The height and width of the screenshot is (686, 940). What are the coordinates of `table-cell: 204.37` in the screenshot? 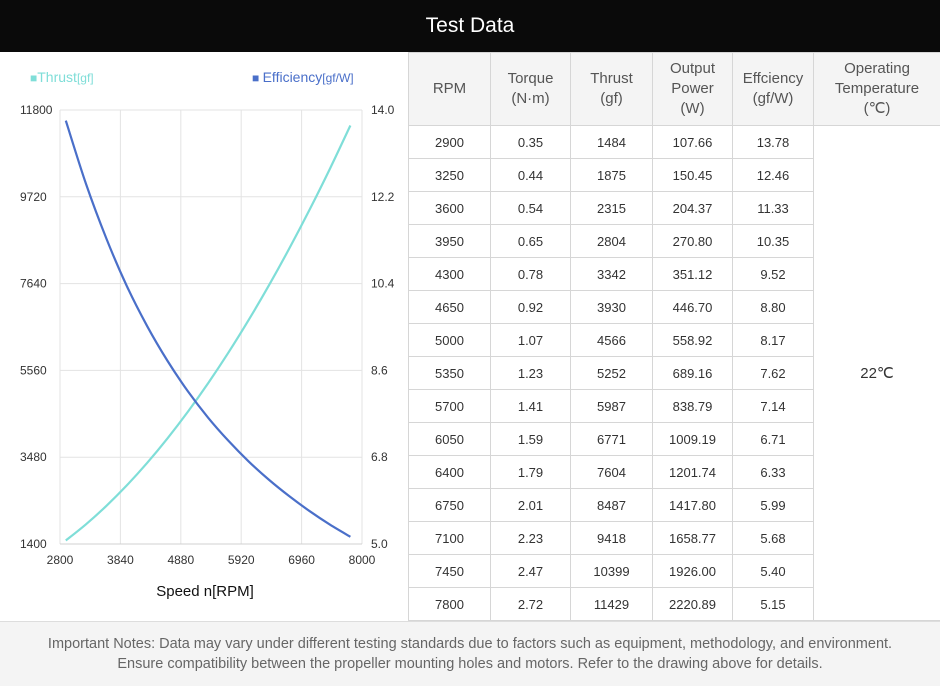 It's located at (692, 208).